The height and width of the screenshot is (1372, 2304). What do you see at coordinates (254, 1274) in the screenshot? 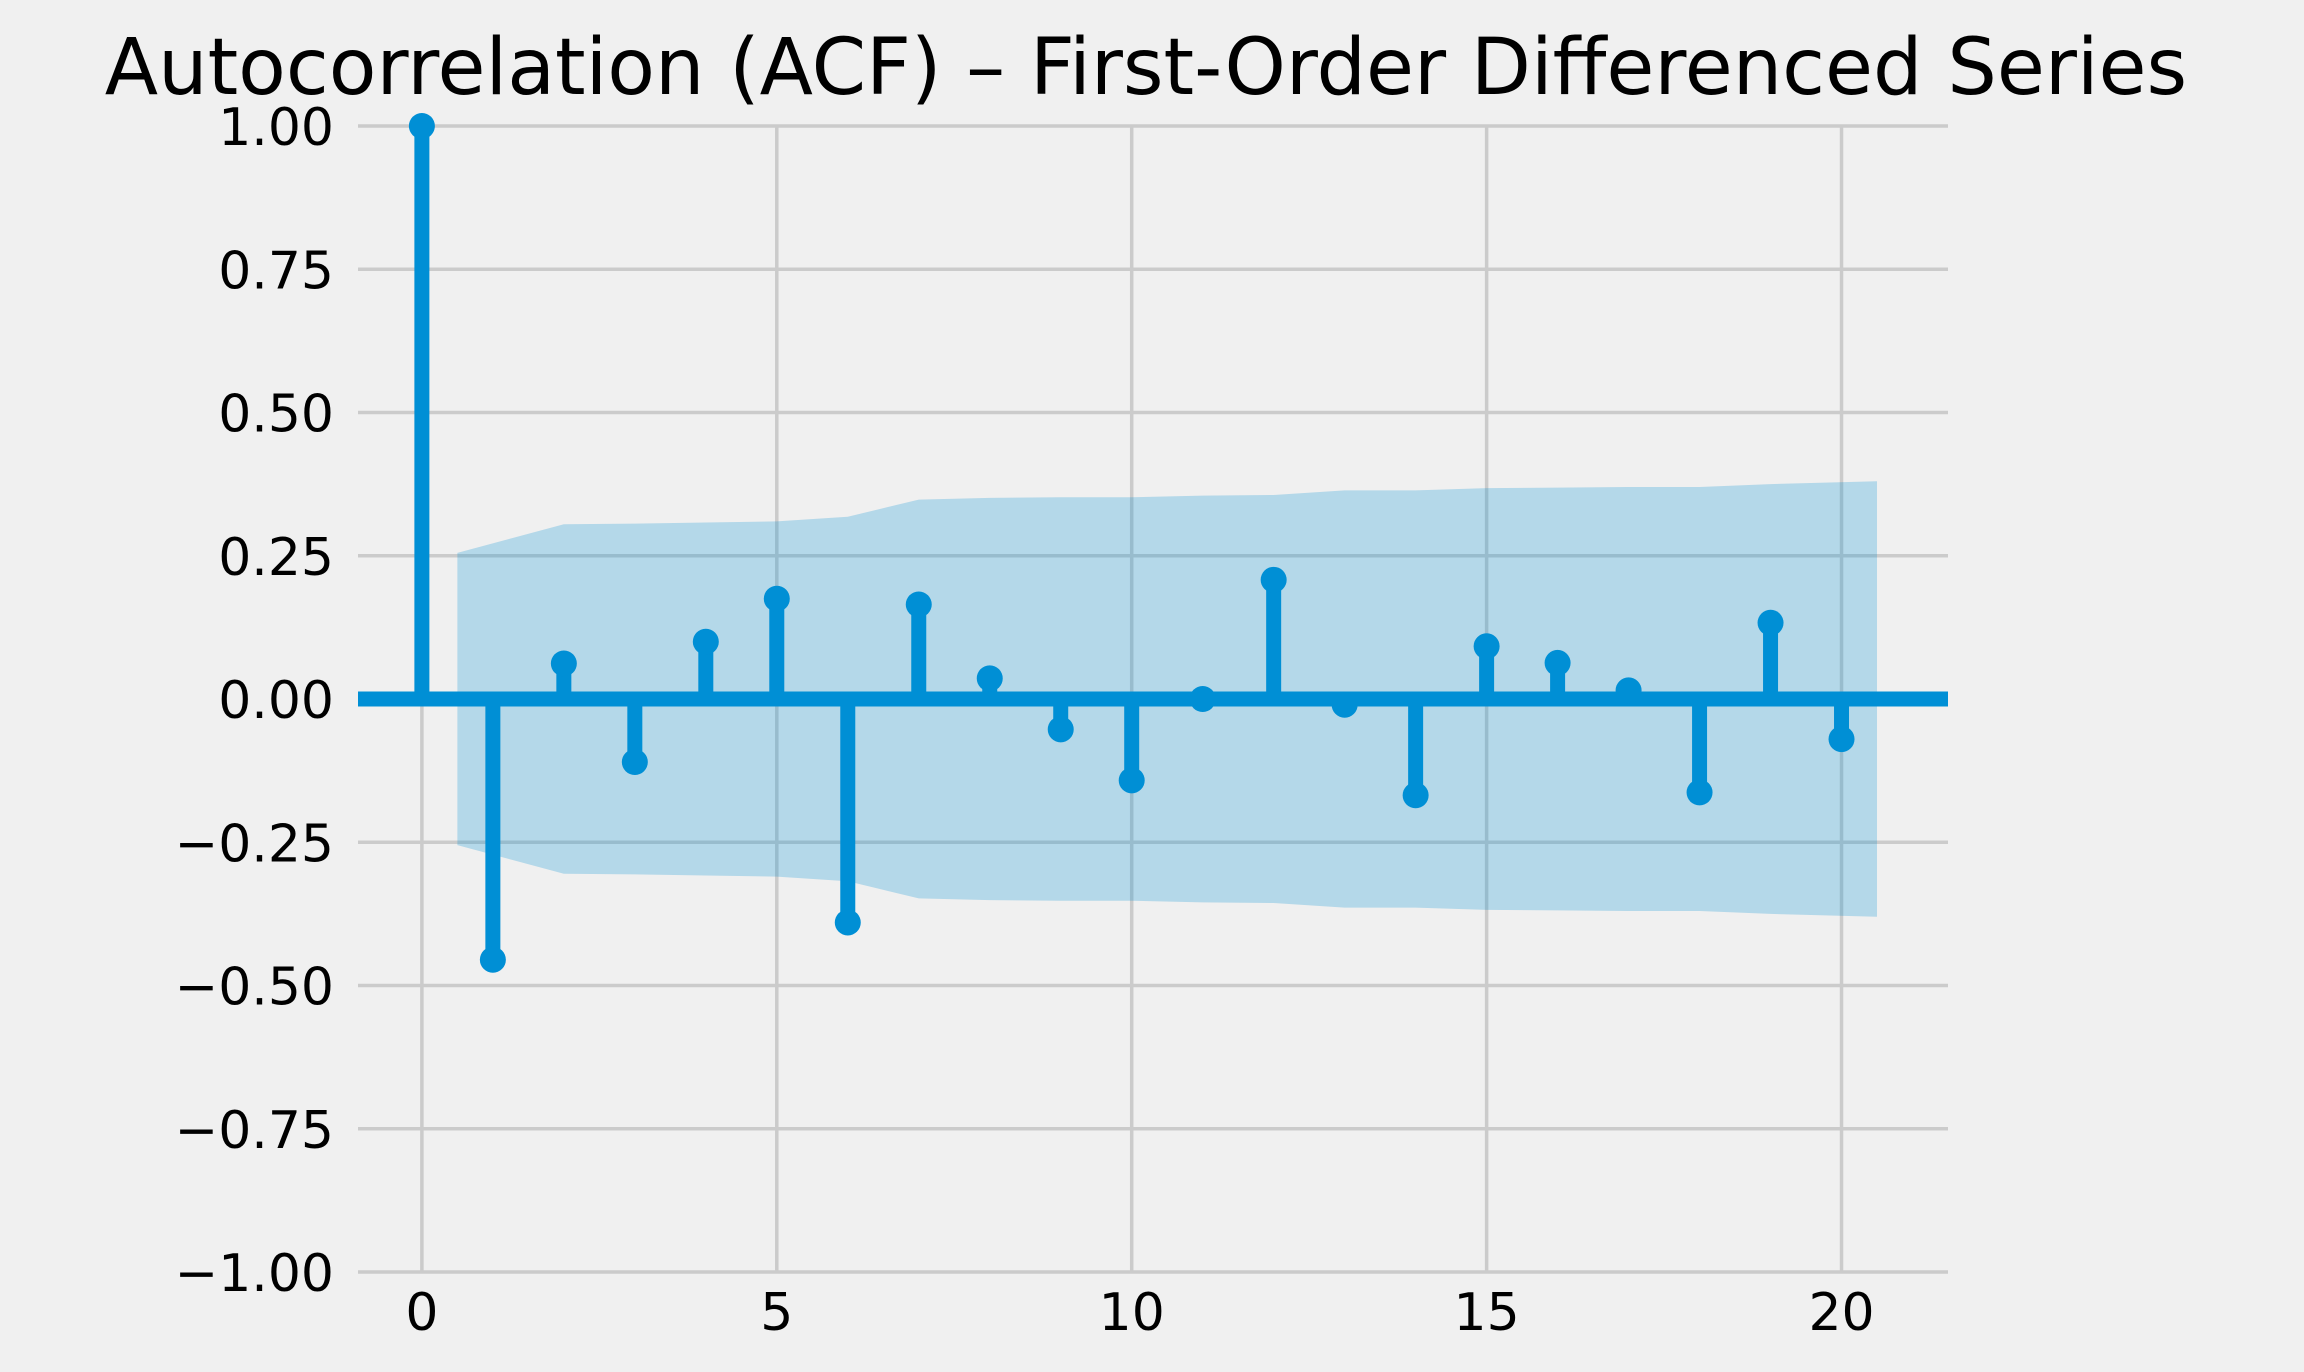
I see `y-tick-label-8: −1.00` at bounding box center [254, 1274].